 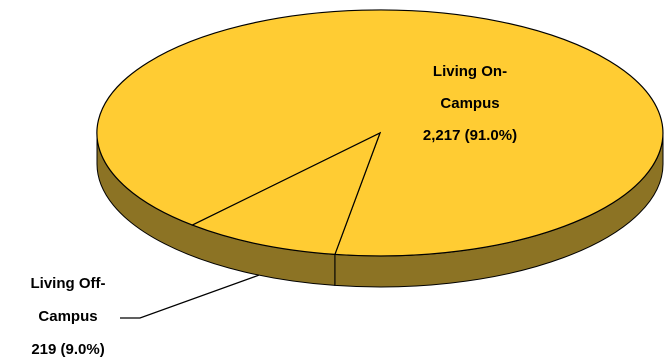 What do you see at coordinates (68, 283) in the screenshot?
I see `label-off-line-1: Living Off-` at bounding box center [68, 283].